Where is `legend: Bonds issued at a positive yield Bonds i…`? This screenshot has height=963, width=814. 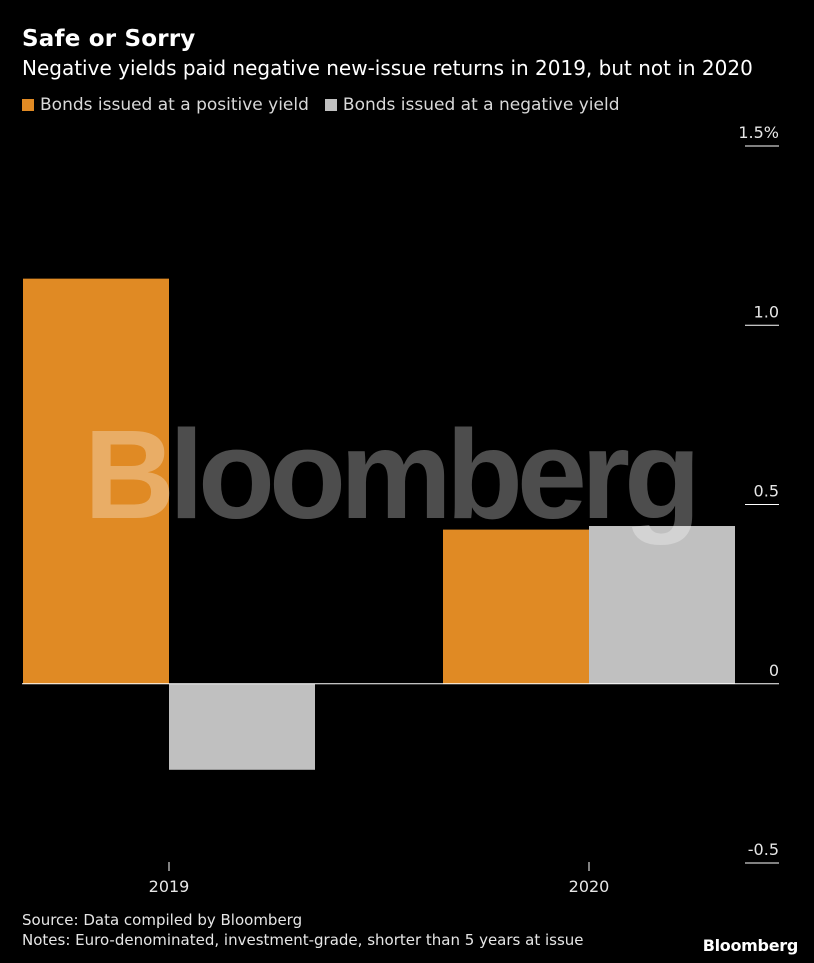
legend: Bonds issued at a positive yield Bonds i… is located at coordinates (328, 105).